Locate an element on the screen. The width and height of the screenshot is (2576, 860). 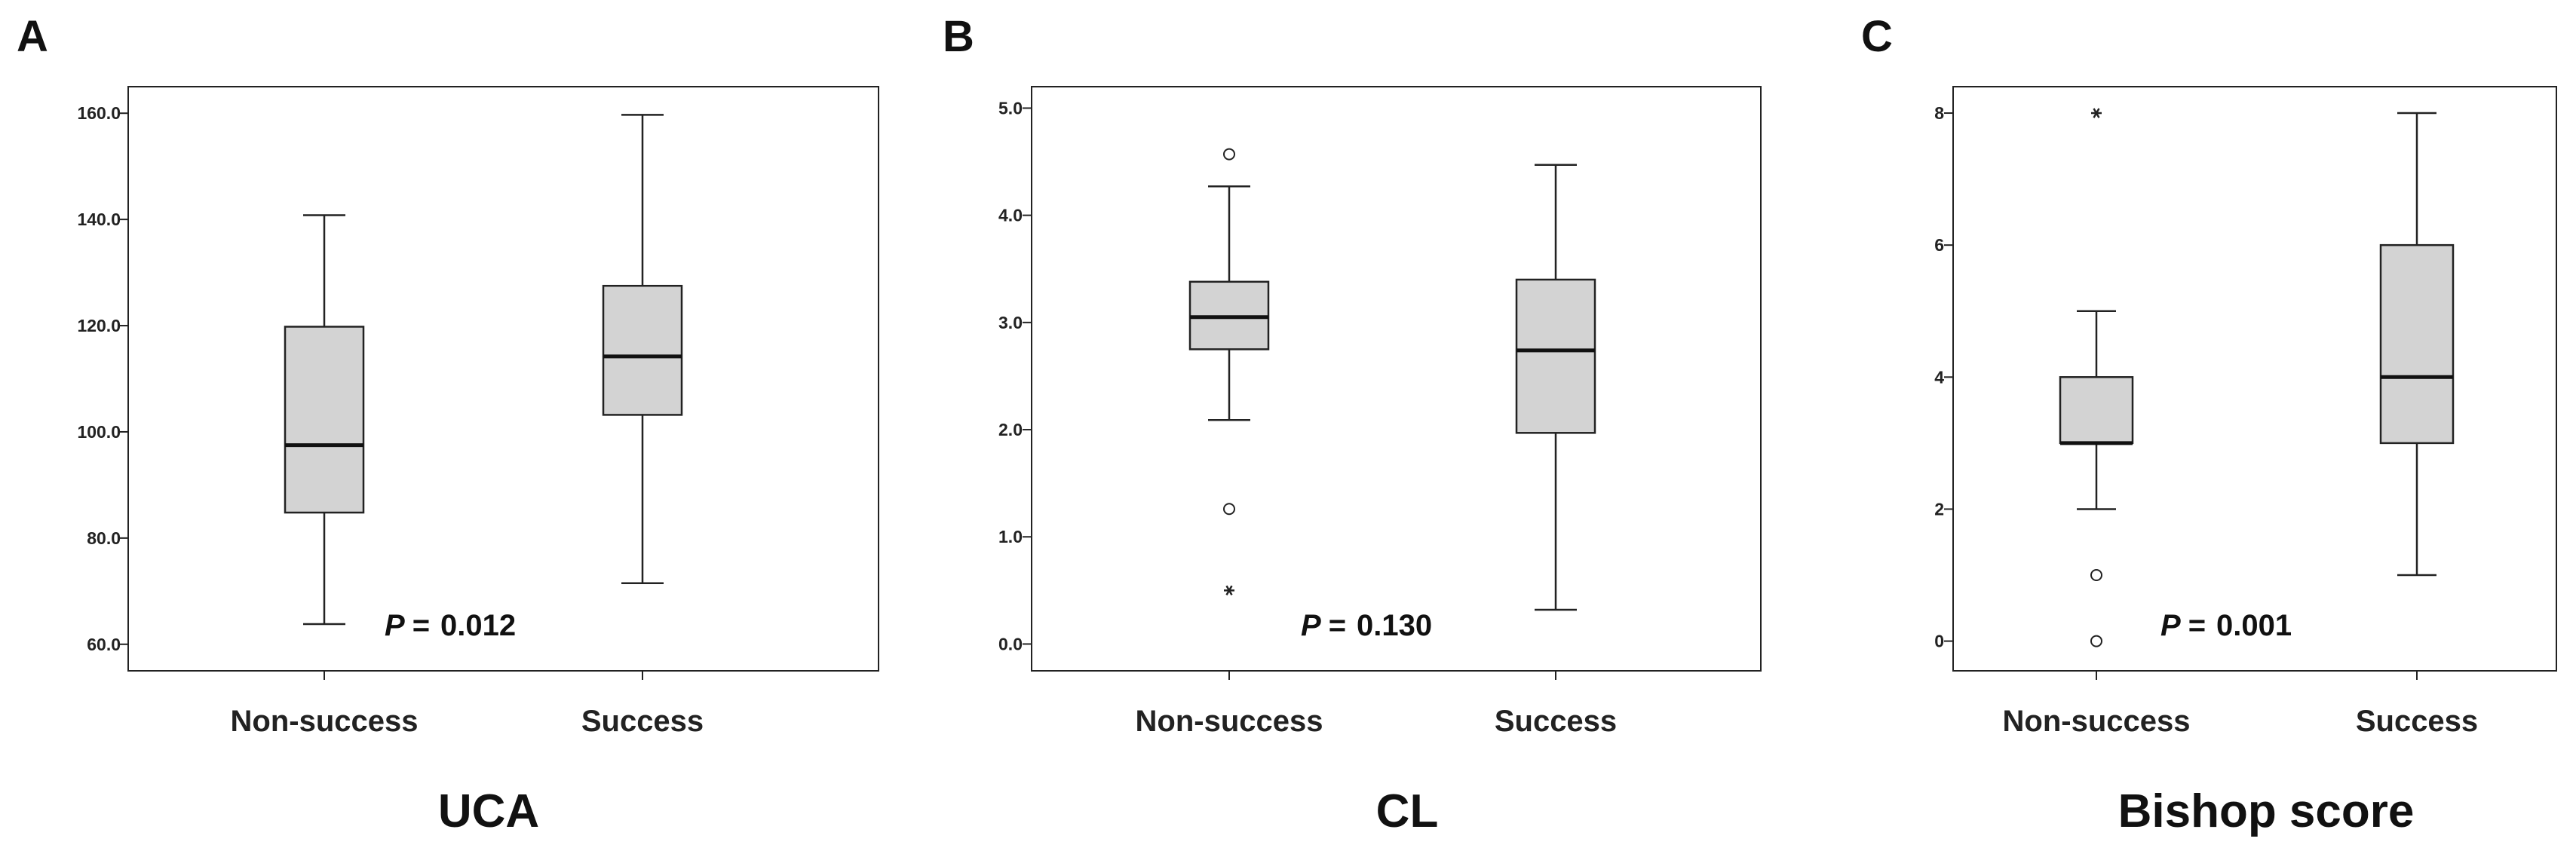
p-value-number: 0.130 is located at coordinates (1394, 626).